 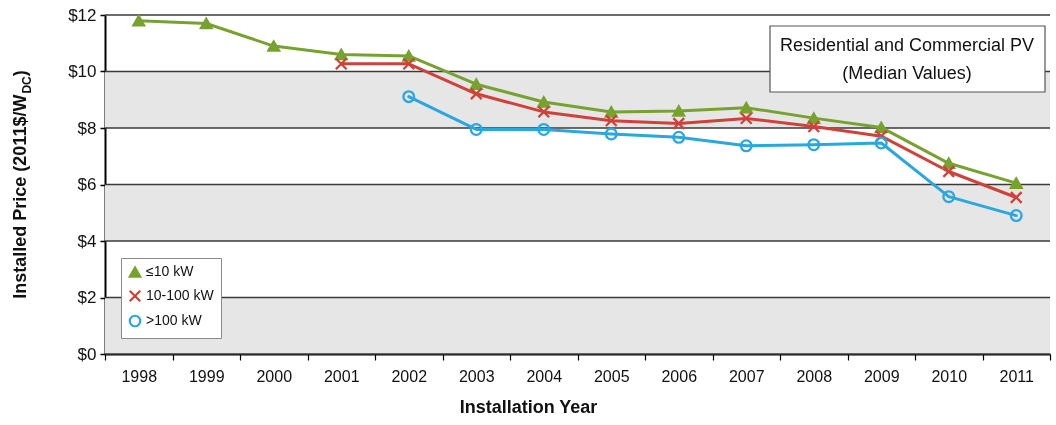 What do you see at coordinates (22, 184) in the screenshot?
I see `y-axis-title: Installed Price (2011$/WDC)` at bounding box center [22, 184].